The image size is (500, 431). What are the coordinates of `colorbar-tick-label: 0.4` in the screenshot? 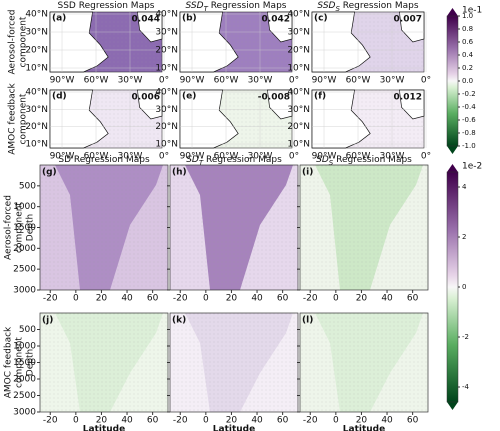 It's located at (468, 55).